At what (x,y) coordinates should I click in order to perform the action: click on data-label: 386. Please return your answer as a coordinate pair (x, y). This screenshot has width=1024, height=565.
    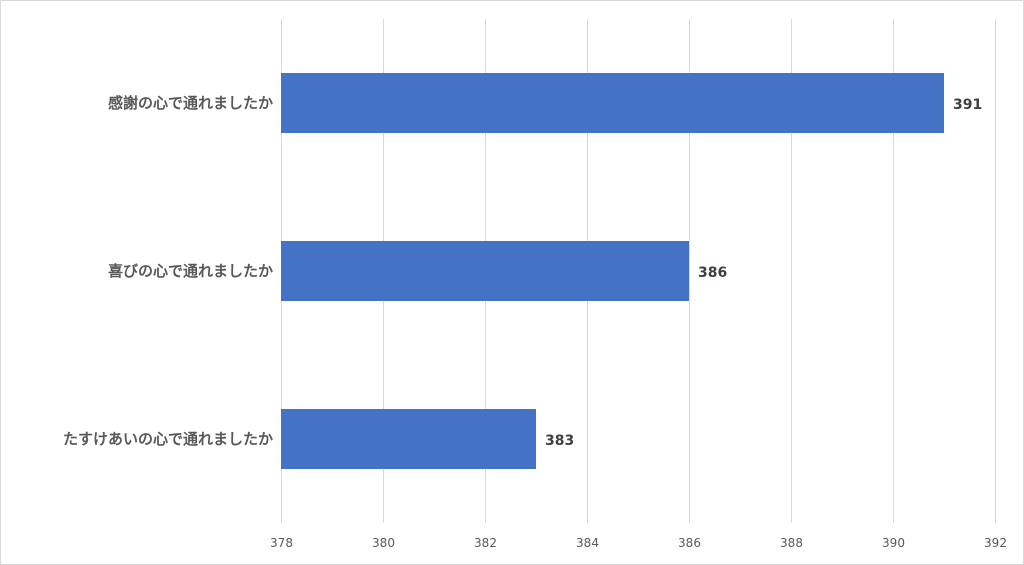
    Looking at the image, I should click on (712, 273).